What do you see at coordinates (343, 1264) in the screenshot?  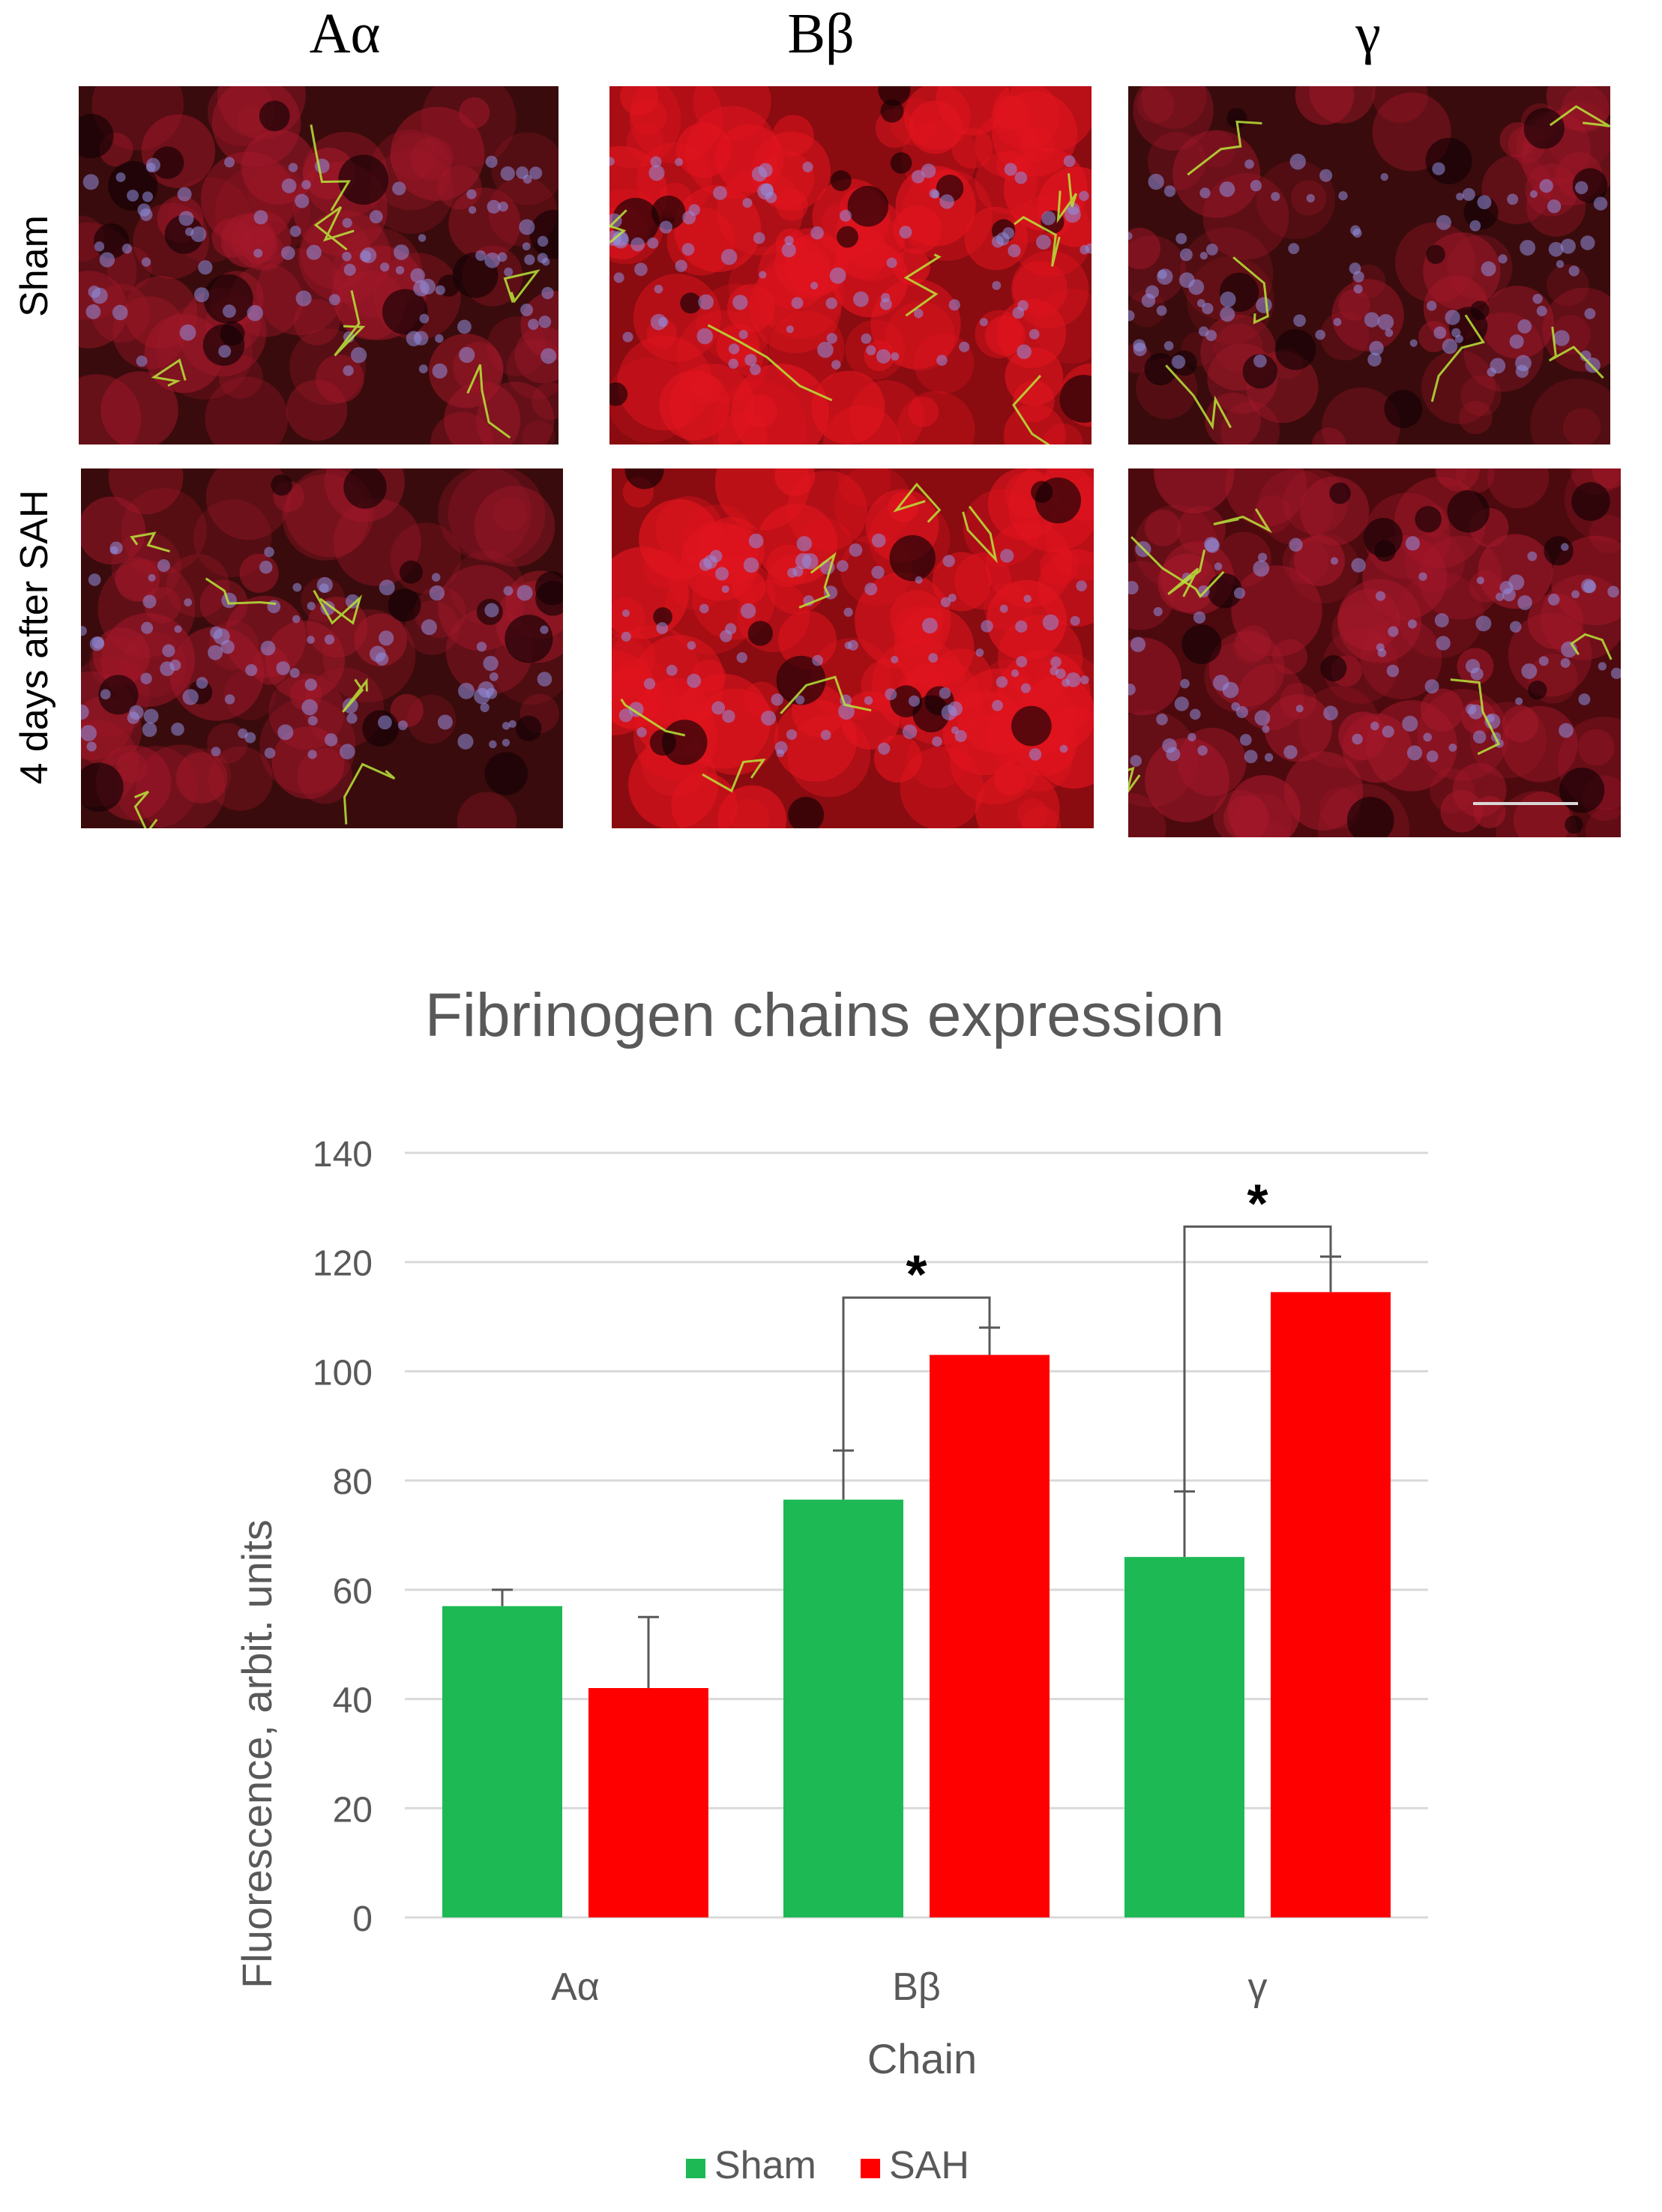 I see `y-tick-label: 120` at bounding box center [343, 1264].